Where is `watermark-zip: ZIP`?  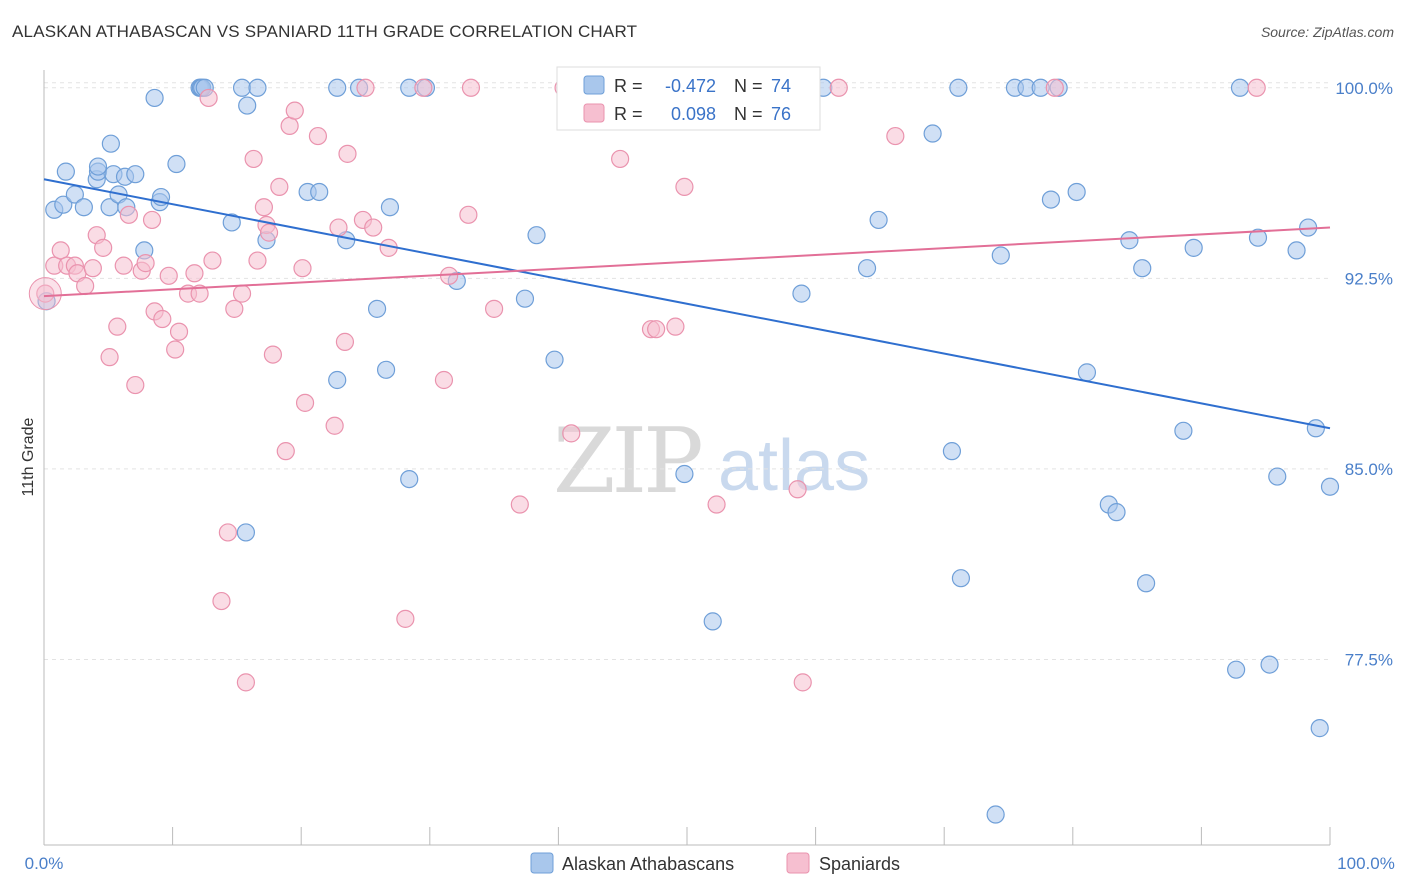 watermark-zip: ZIP is located at coordinates (627, 461).